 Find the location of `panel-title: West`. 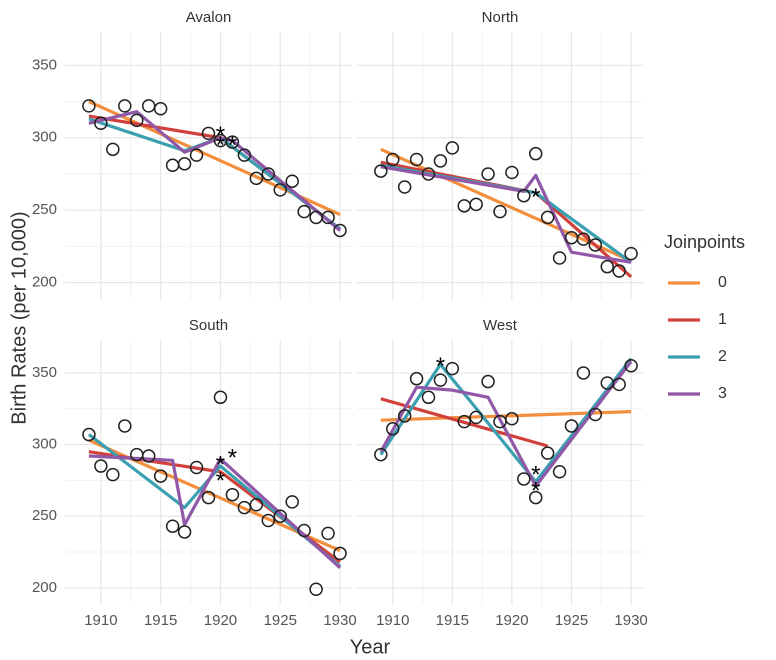

panel-title: West is located at coordinates (500, 325).